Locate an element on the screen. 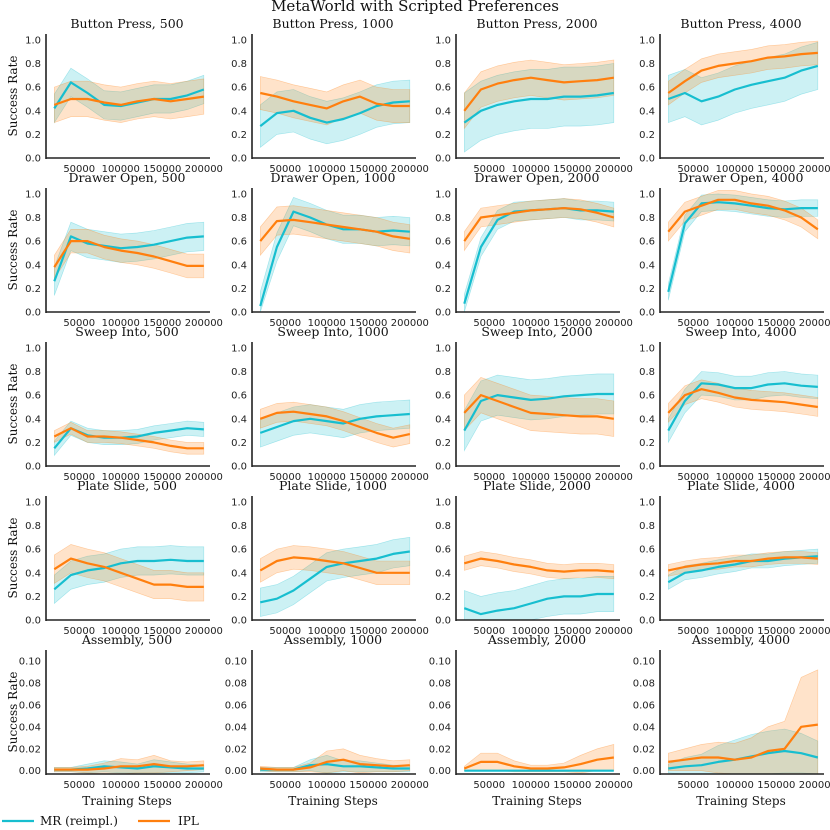  legend: MR (reimpl.) IPL is located at coordinates (100, 821).